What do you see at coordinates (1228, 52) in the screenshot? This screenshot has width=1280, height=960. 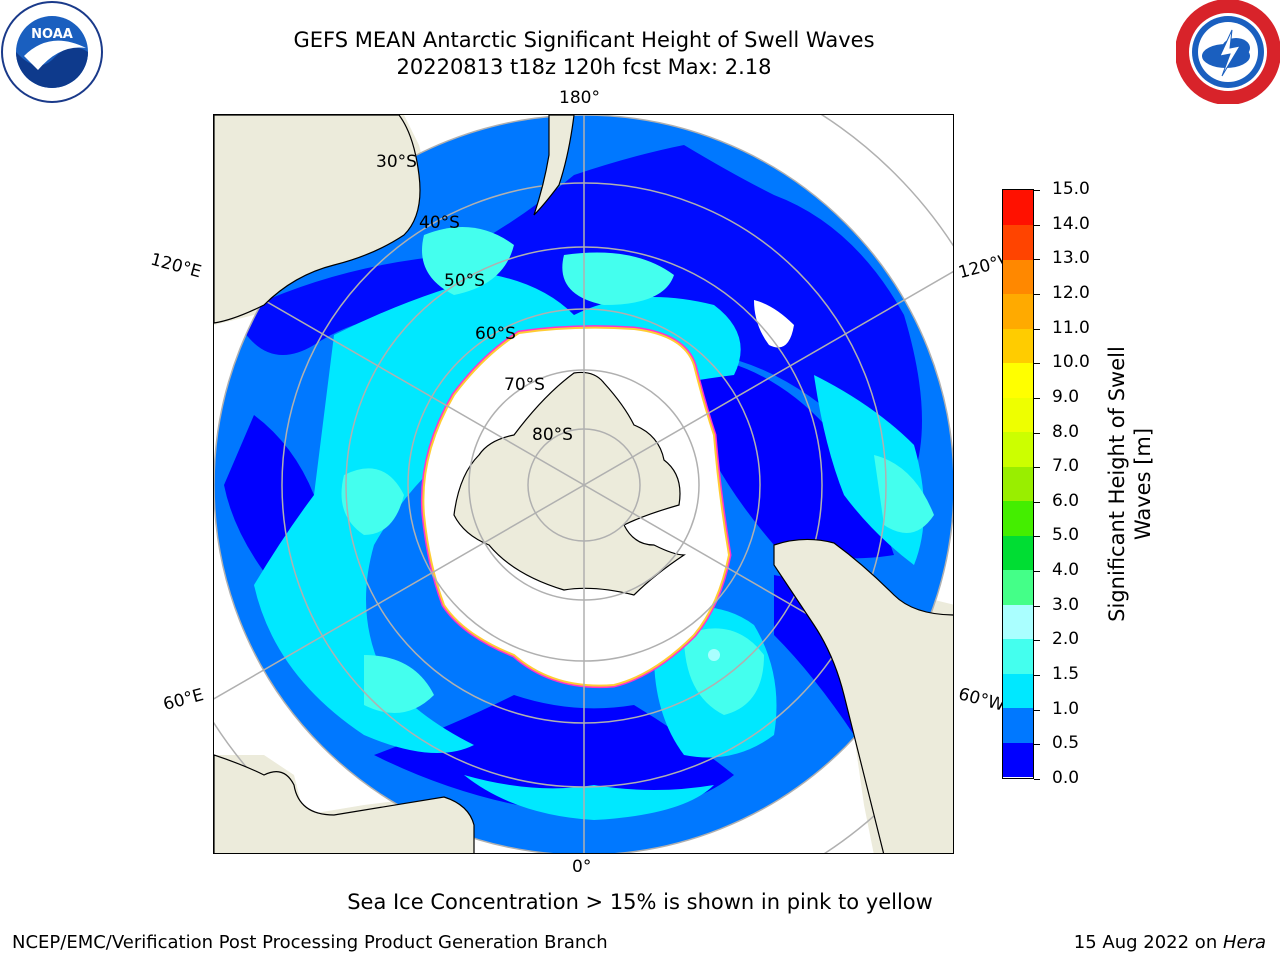 I see `nws-logo` at bounding box center [1228, 52].